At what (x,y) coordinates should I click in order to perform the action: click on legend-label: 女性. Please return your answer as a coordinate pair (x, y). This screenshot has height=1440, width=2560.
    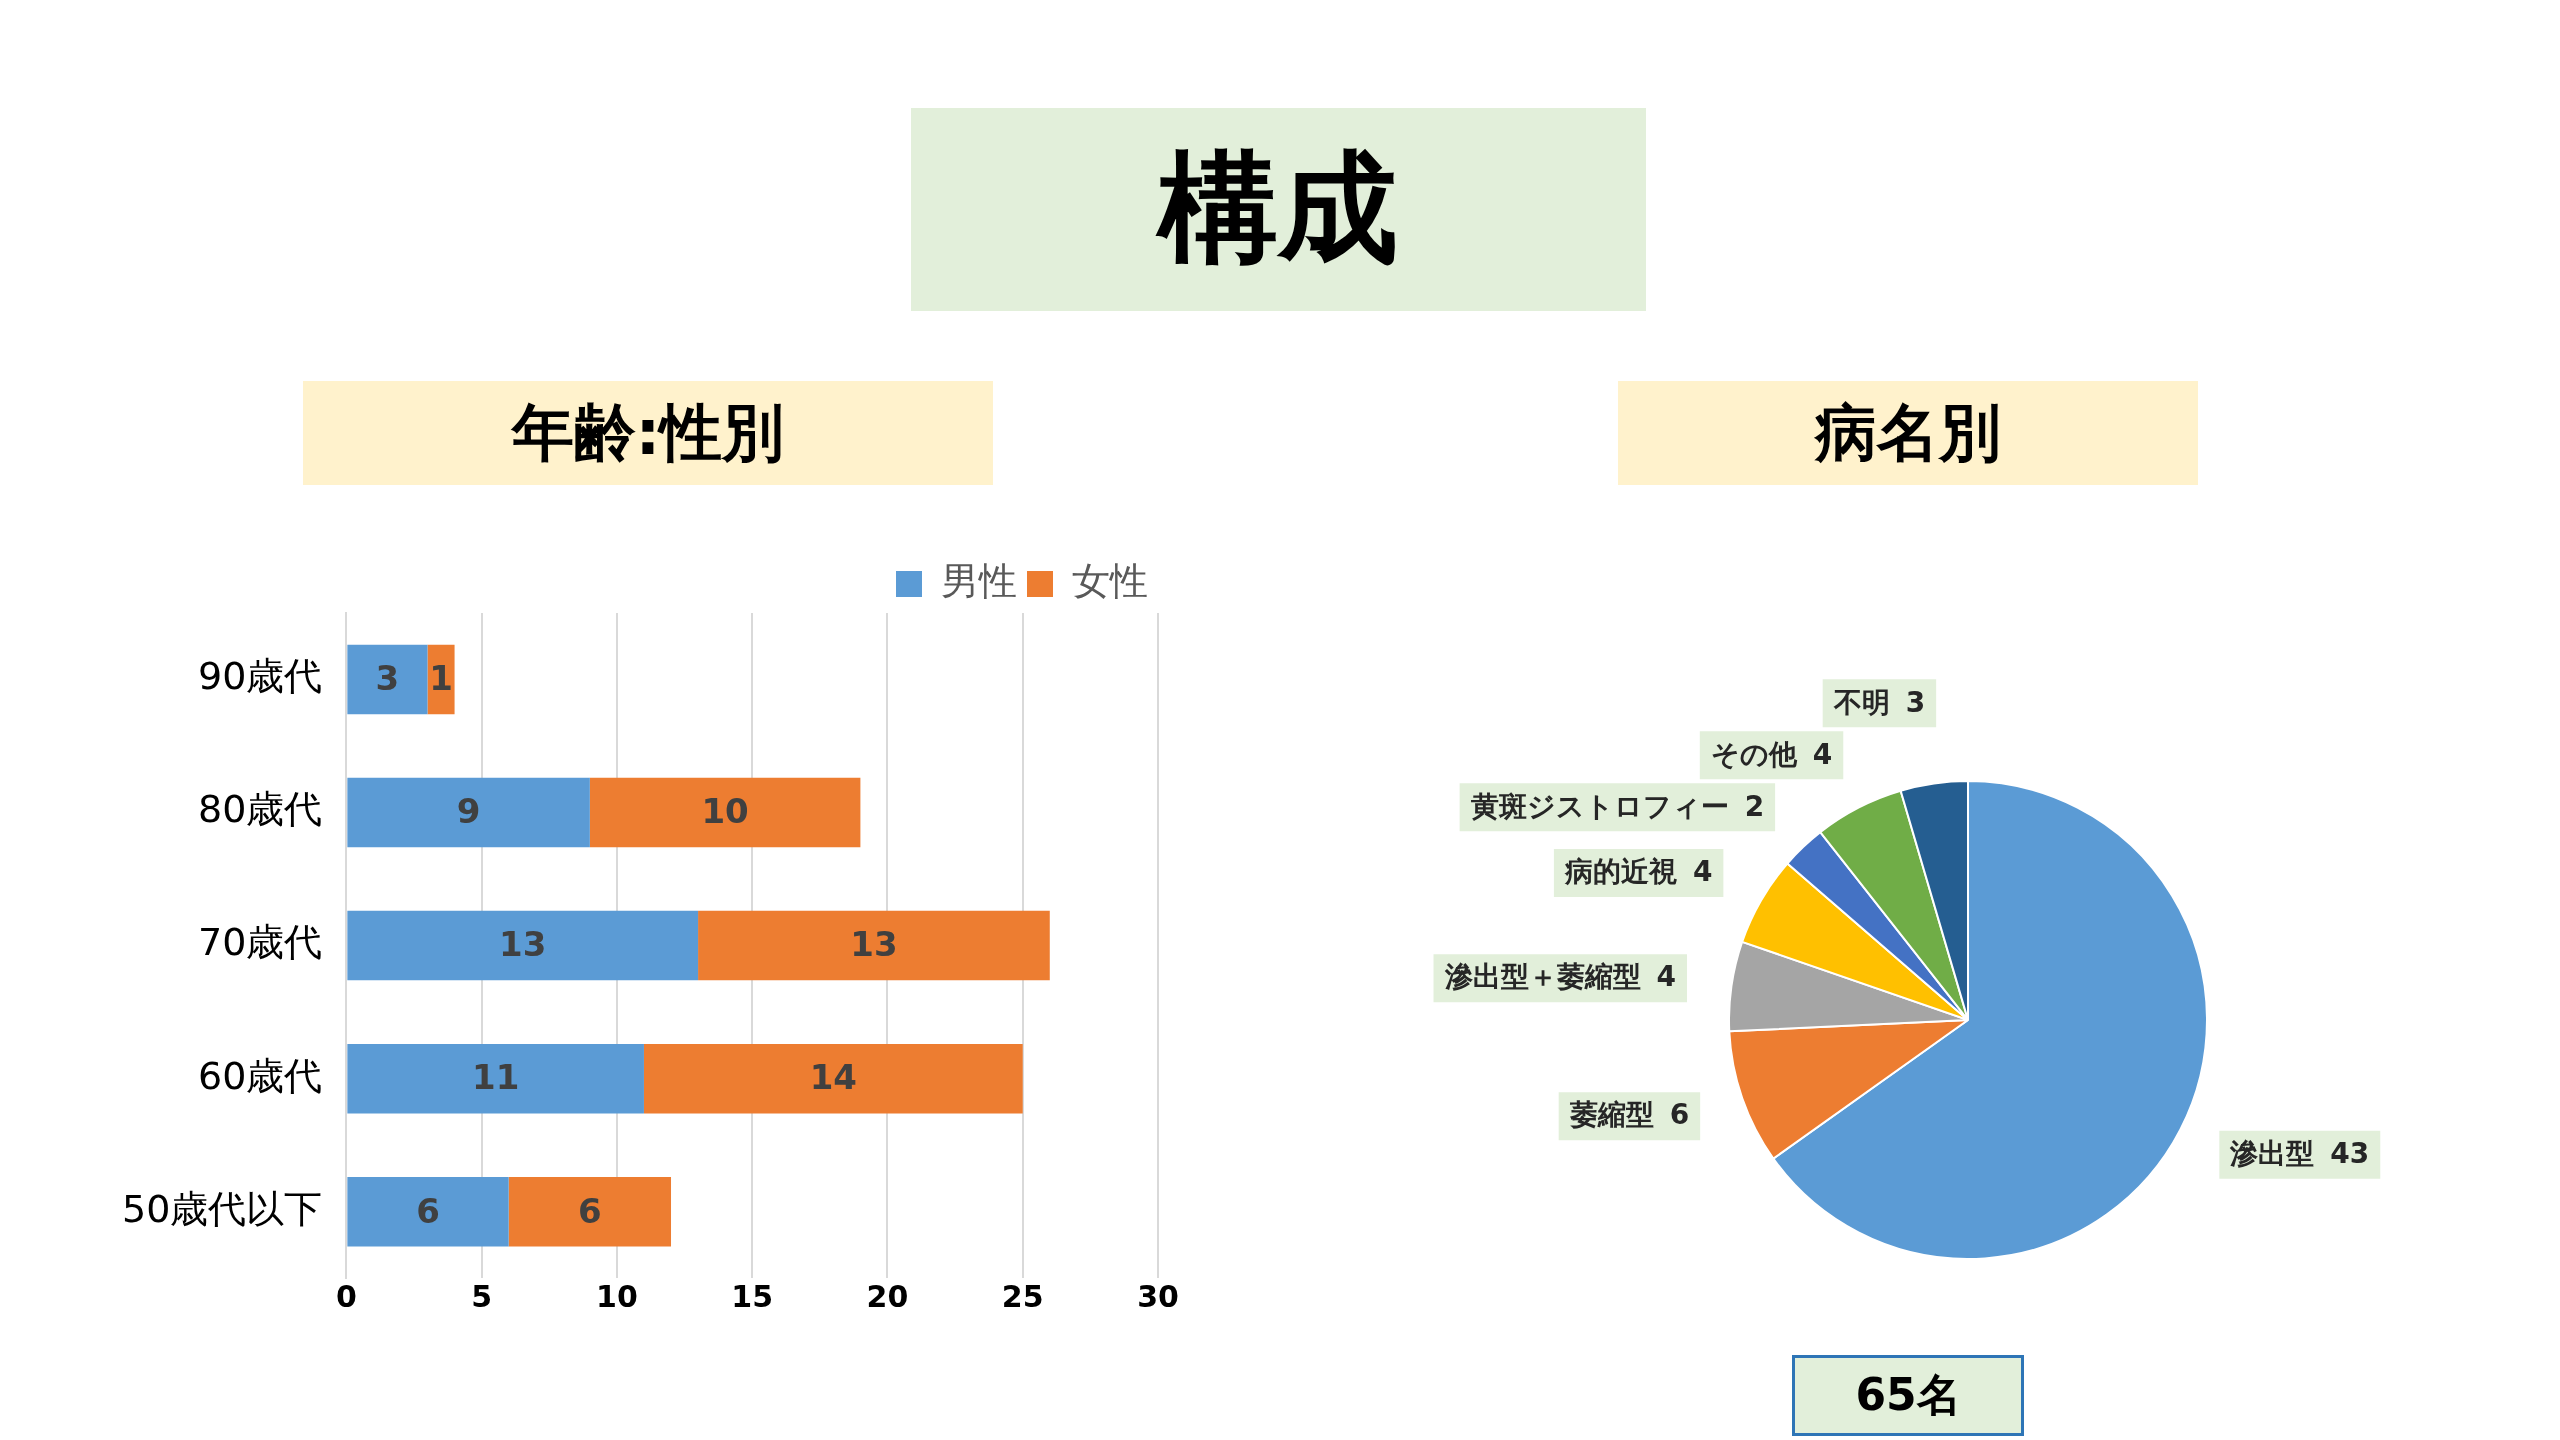
    Looking at the image, I should click on (1110, 580).